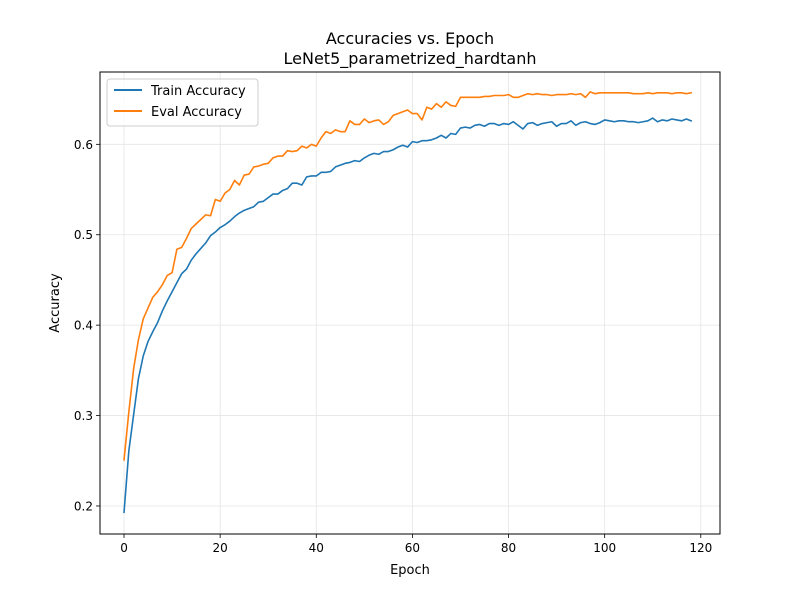 The height and width of the screenshot is (600, 800). Describe the element at coordinates (410, 59) in the screenshot. I see `chart-subtitle: LeNet5_parametrized_hardtanh` at that location.